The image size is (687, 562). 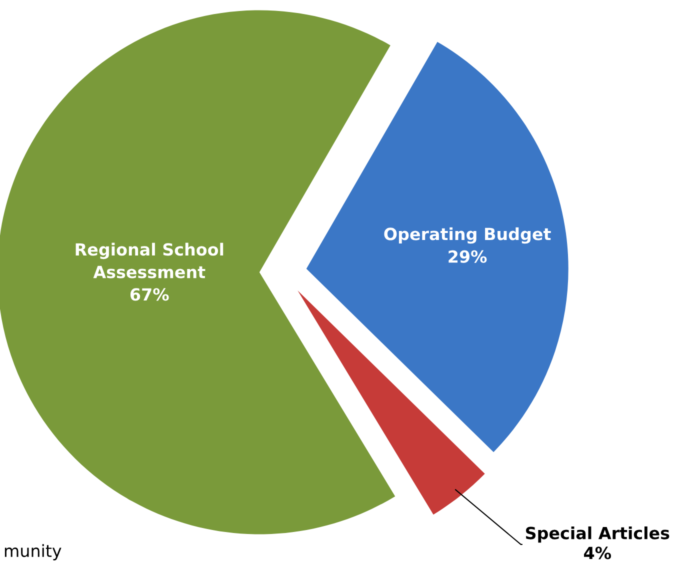 What do you see at coordinates (598, 534) in the screenshot?
I see `slice-label: Special Articles` at bounding box center [598, 534].